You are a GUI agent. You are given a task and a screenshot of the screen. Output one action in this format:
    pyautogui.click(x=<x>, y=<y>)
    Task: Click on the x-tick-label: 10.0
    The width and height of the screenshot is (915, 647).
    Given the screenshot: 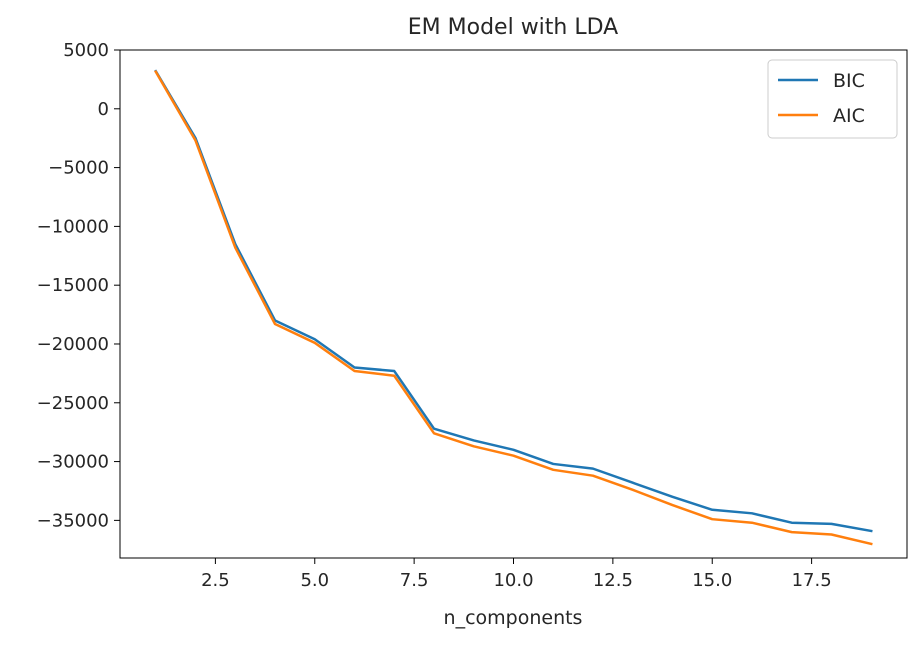 What is the action you would take?
    pyautogui.click(x=513, y=580)
    